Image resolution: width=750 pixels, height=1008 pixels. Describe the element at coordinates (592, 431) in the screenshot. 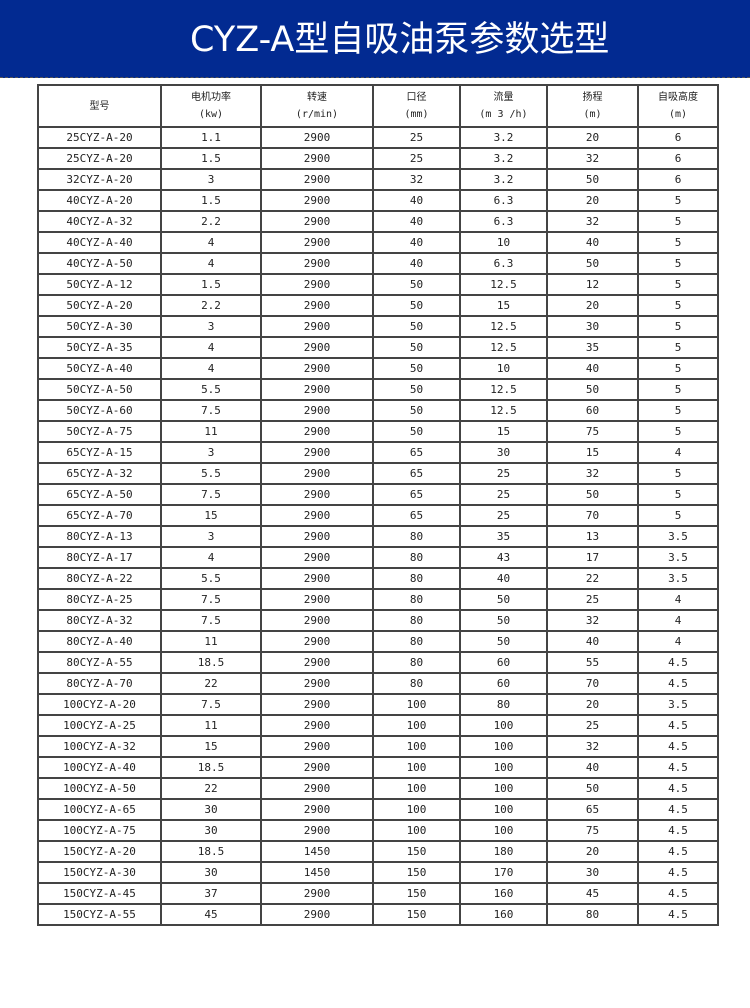

I see `table-cell: 75` at that location.